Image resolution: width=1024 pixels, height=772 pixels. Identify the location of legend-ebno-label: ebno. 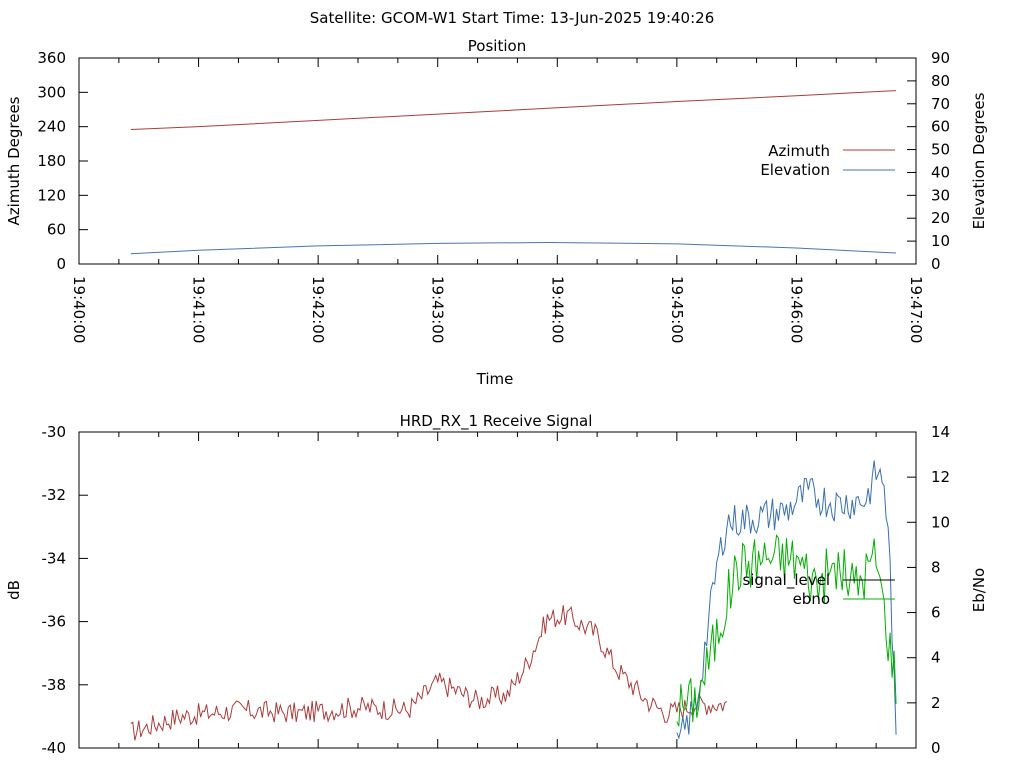
(811, 599).